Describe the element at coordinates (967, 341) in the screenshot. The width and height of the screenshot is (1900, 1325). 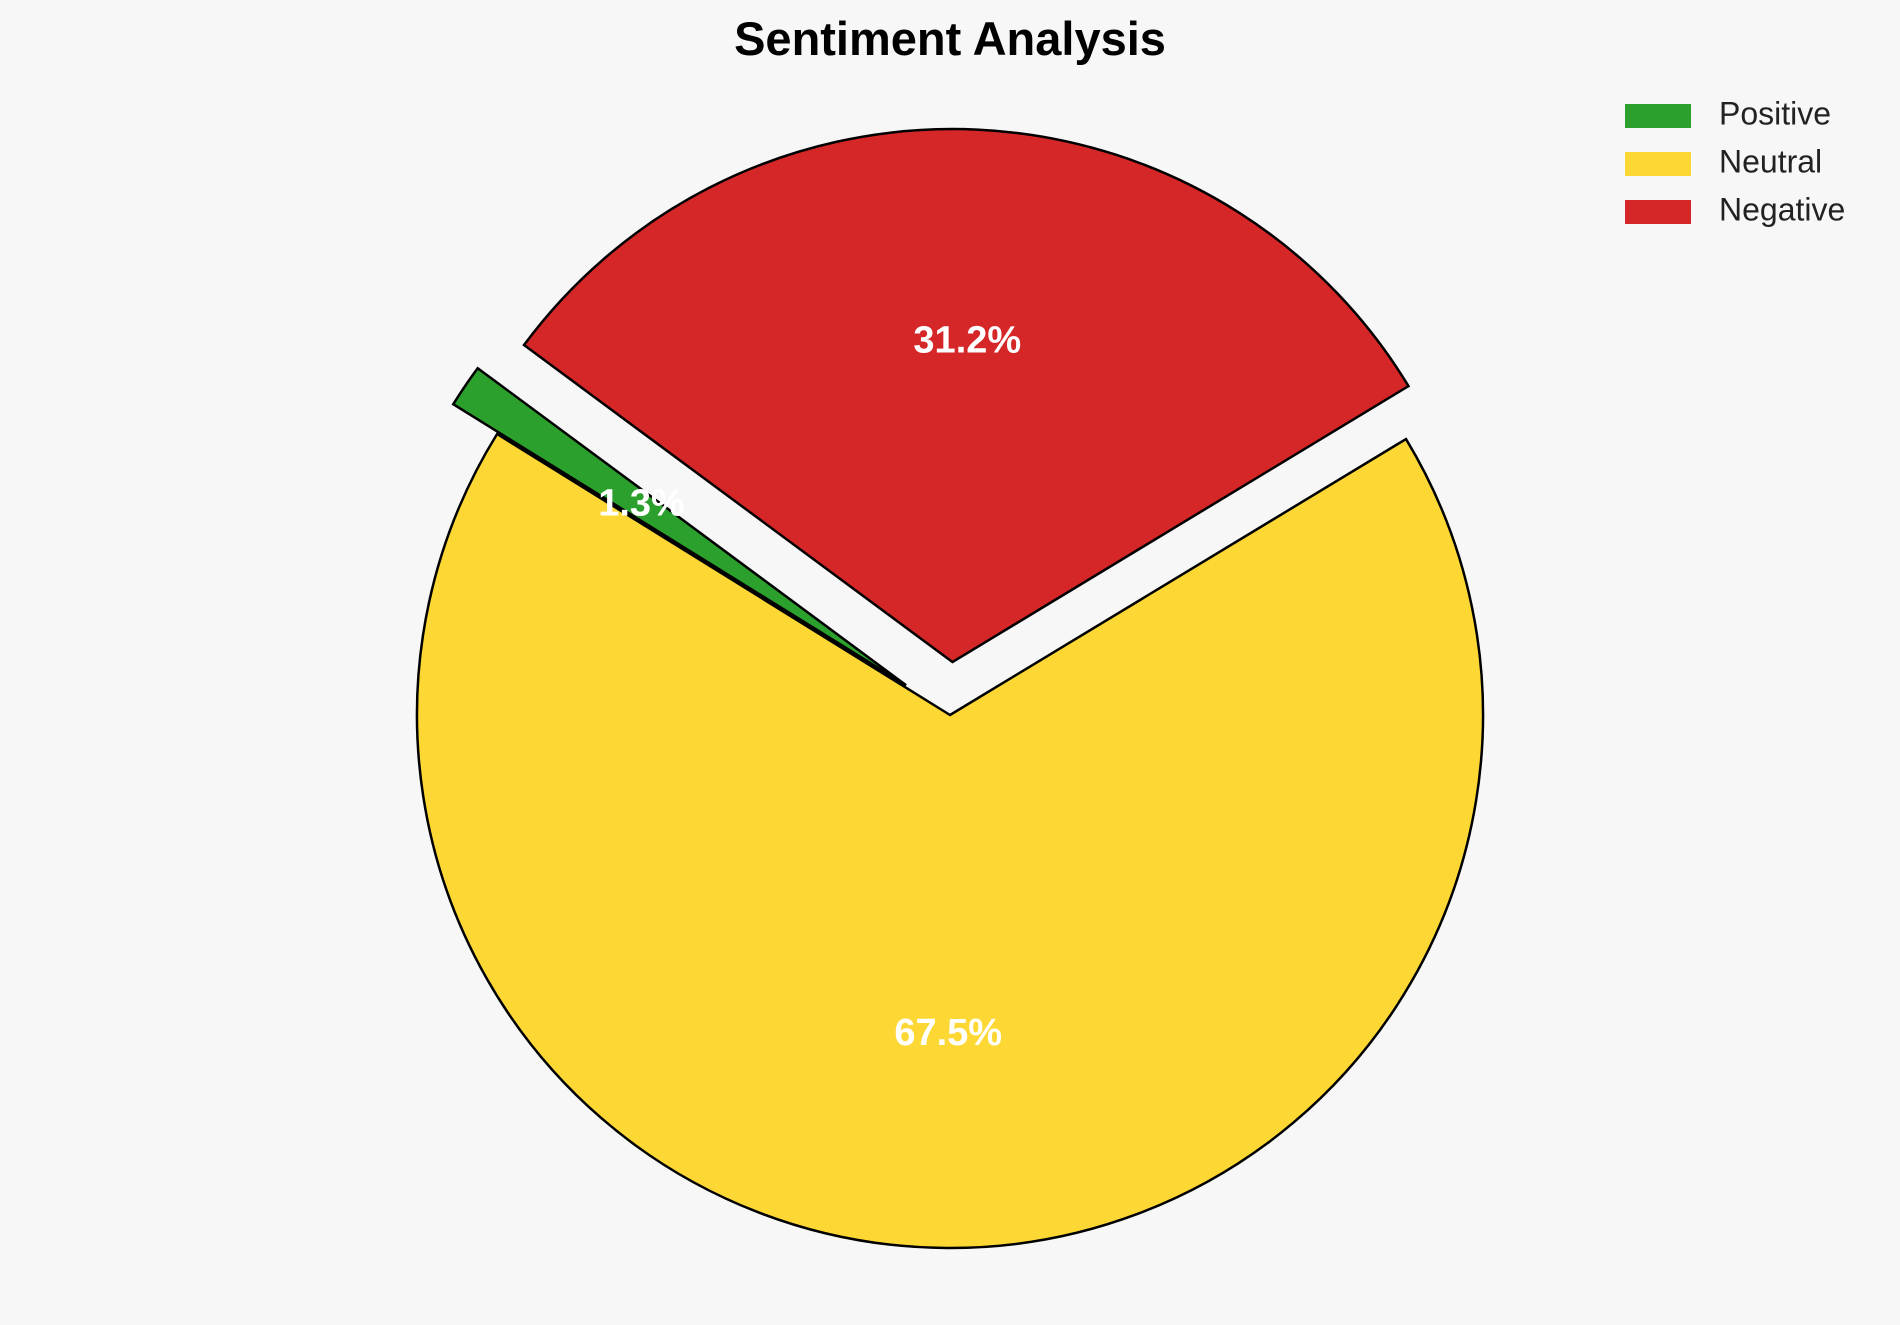
I see `slice-label-negative: 31.2%` at that location.